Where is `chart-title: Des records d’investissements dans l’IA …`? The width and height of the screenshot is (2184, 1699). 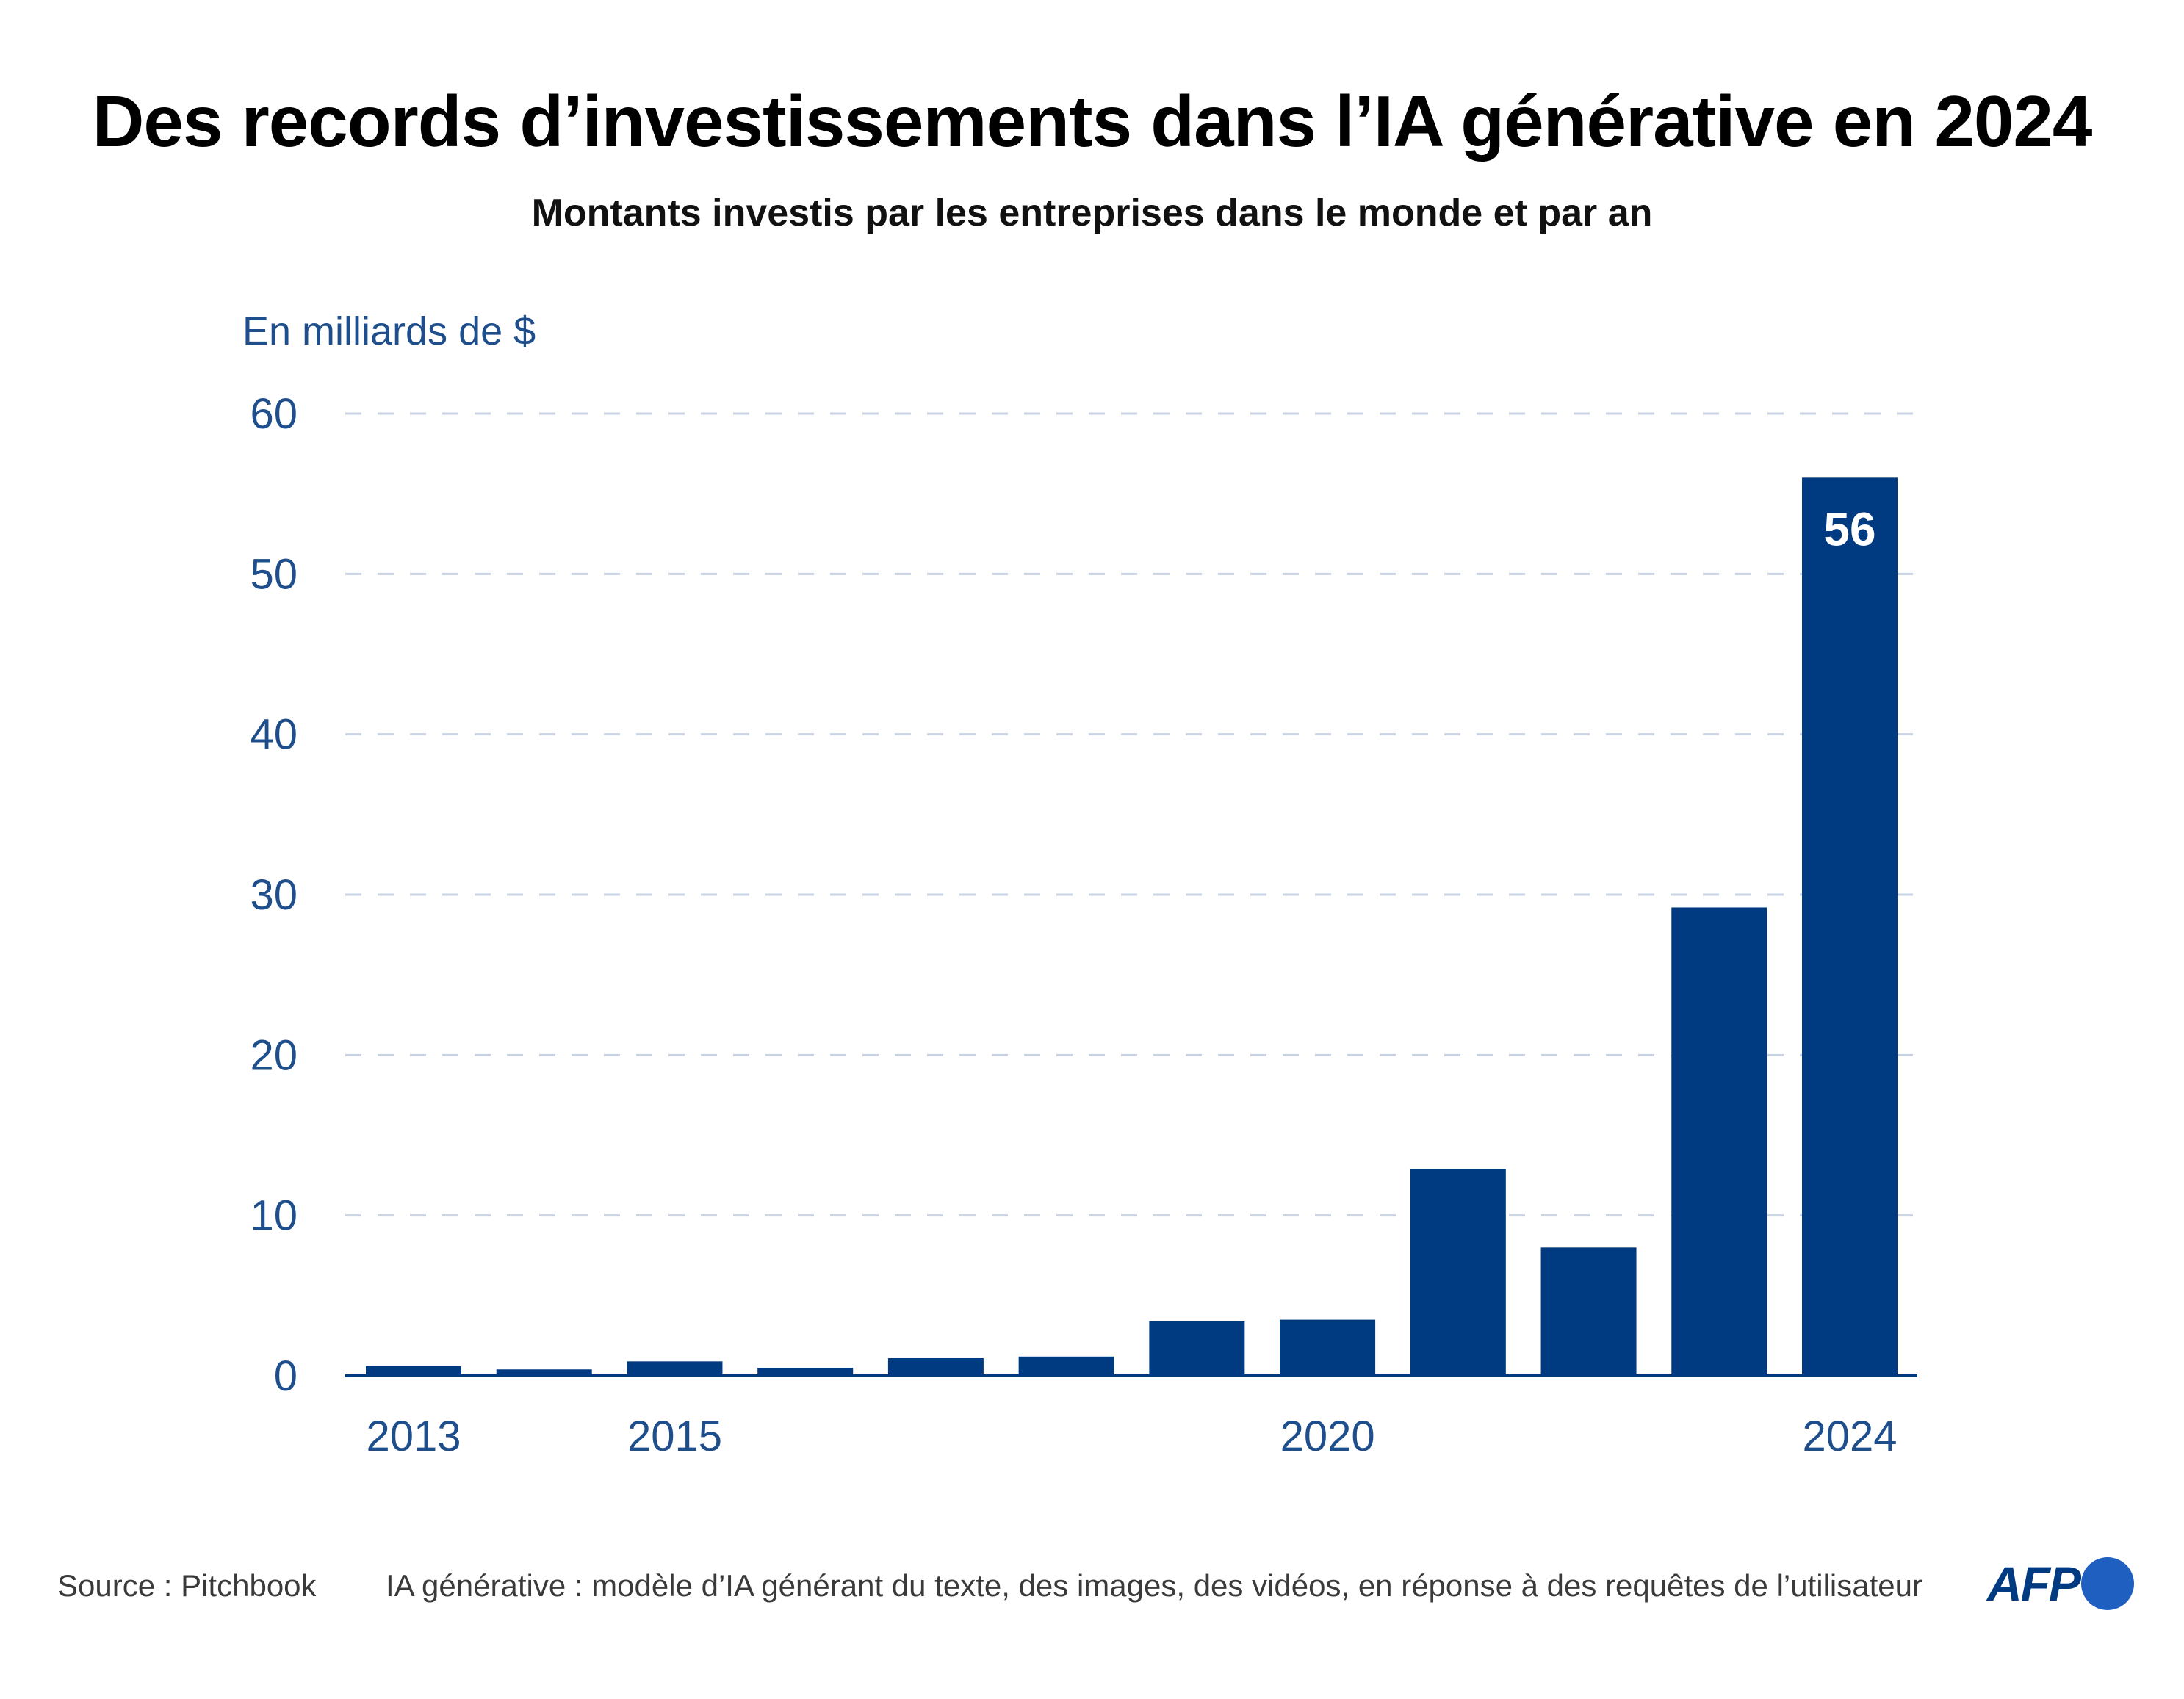 chart-title: Des records d’investissements dans l’IA … is located at coordinates (1092, 121).